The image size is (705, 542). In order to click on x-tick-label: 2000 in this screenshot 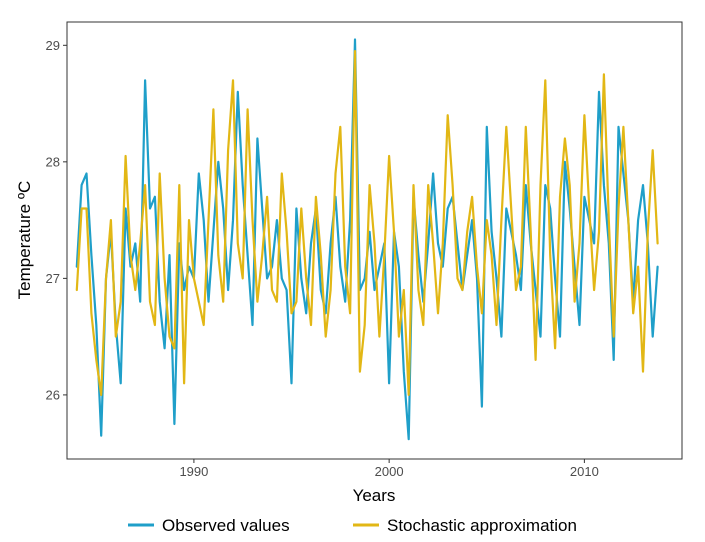, I will do `click(389, 471)`.